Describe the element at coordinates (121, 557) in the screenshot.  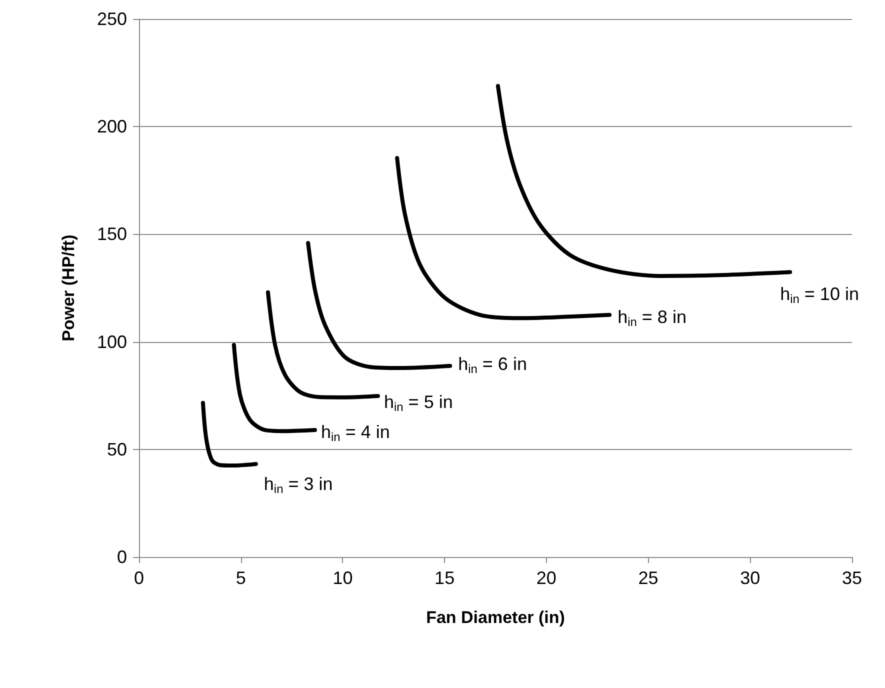
I see `y-tick-label: 0` at that location.